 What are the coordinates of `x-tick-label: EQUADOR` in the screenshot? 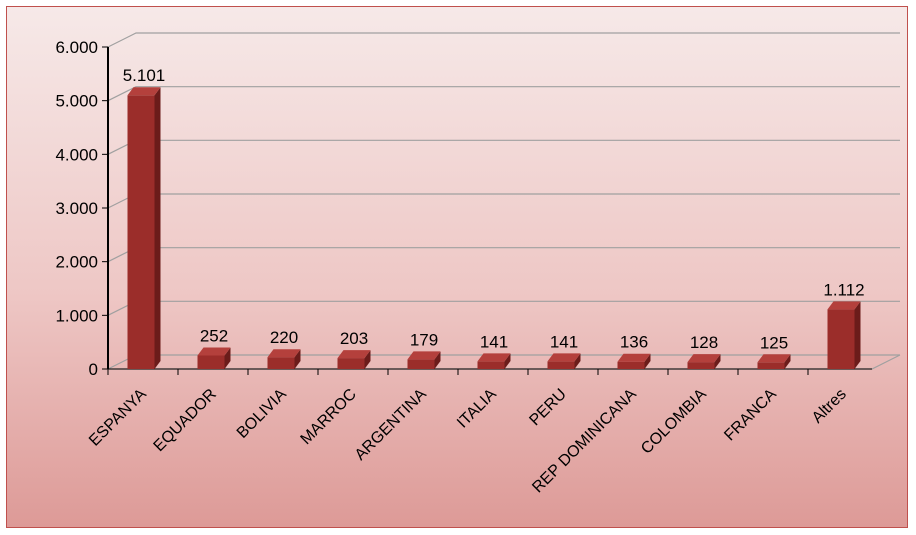 It's located at (185, 420).